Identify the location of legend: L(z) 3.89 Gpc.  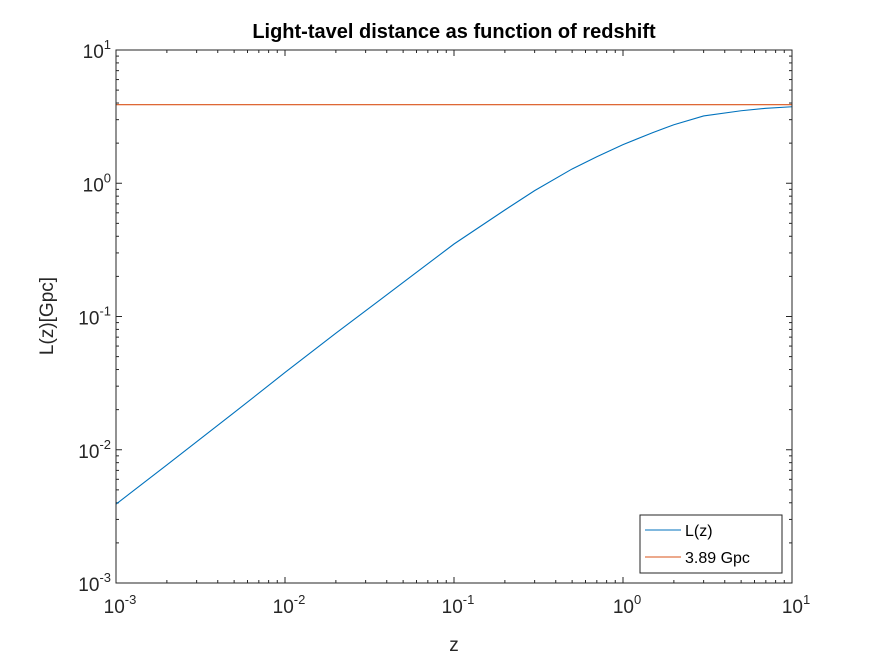
(711, 544).